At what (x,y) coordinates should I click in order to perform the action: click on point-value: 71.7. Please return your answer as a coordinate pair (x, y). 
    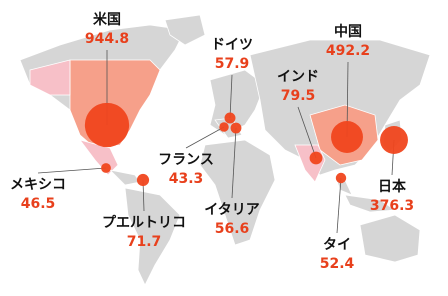
    Looking at the image, I should click on (144, 242).